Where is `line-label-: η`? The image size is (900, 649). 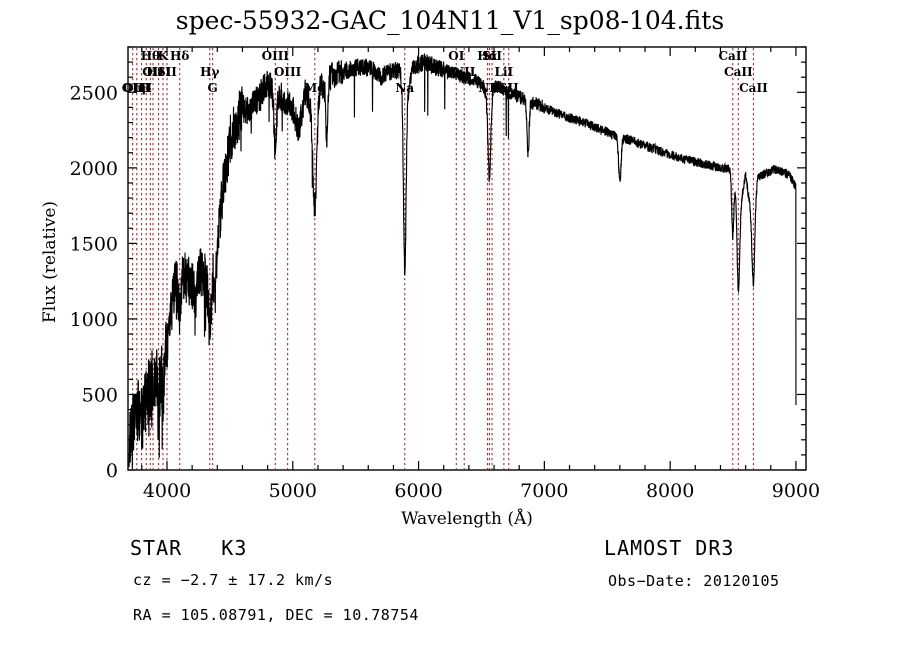 line-label-: η is located at coordinates (141, 88).